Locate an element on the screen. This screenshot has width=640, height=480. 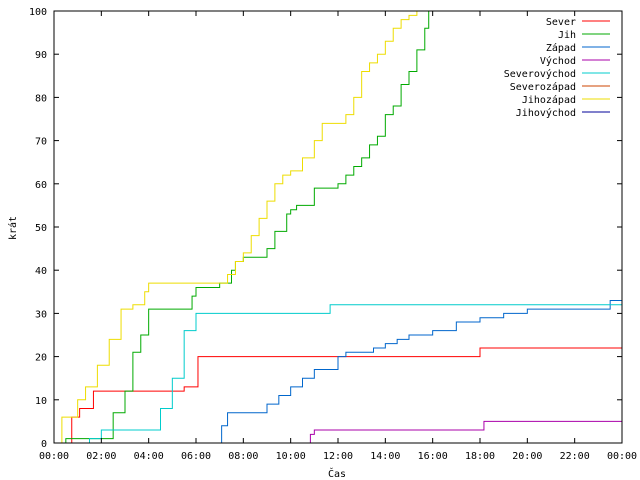
y-tick-label: 50 is located at coordinates (41, 228).